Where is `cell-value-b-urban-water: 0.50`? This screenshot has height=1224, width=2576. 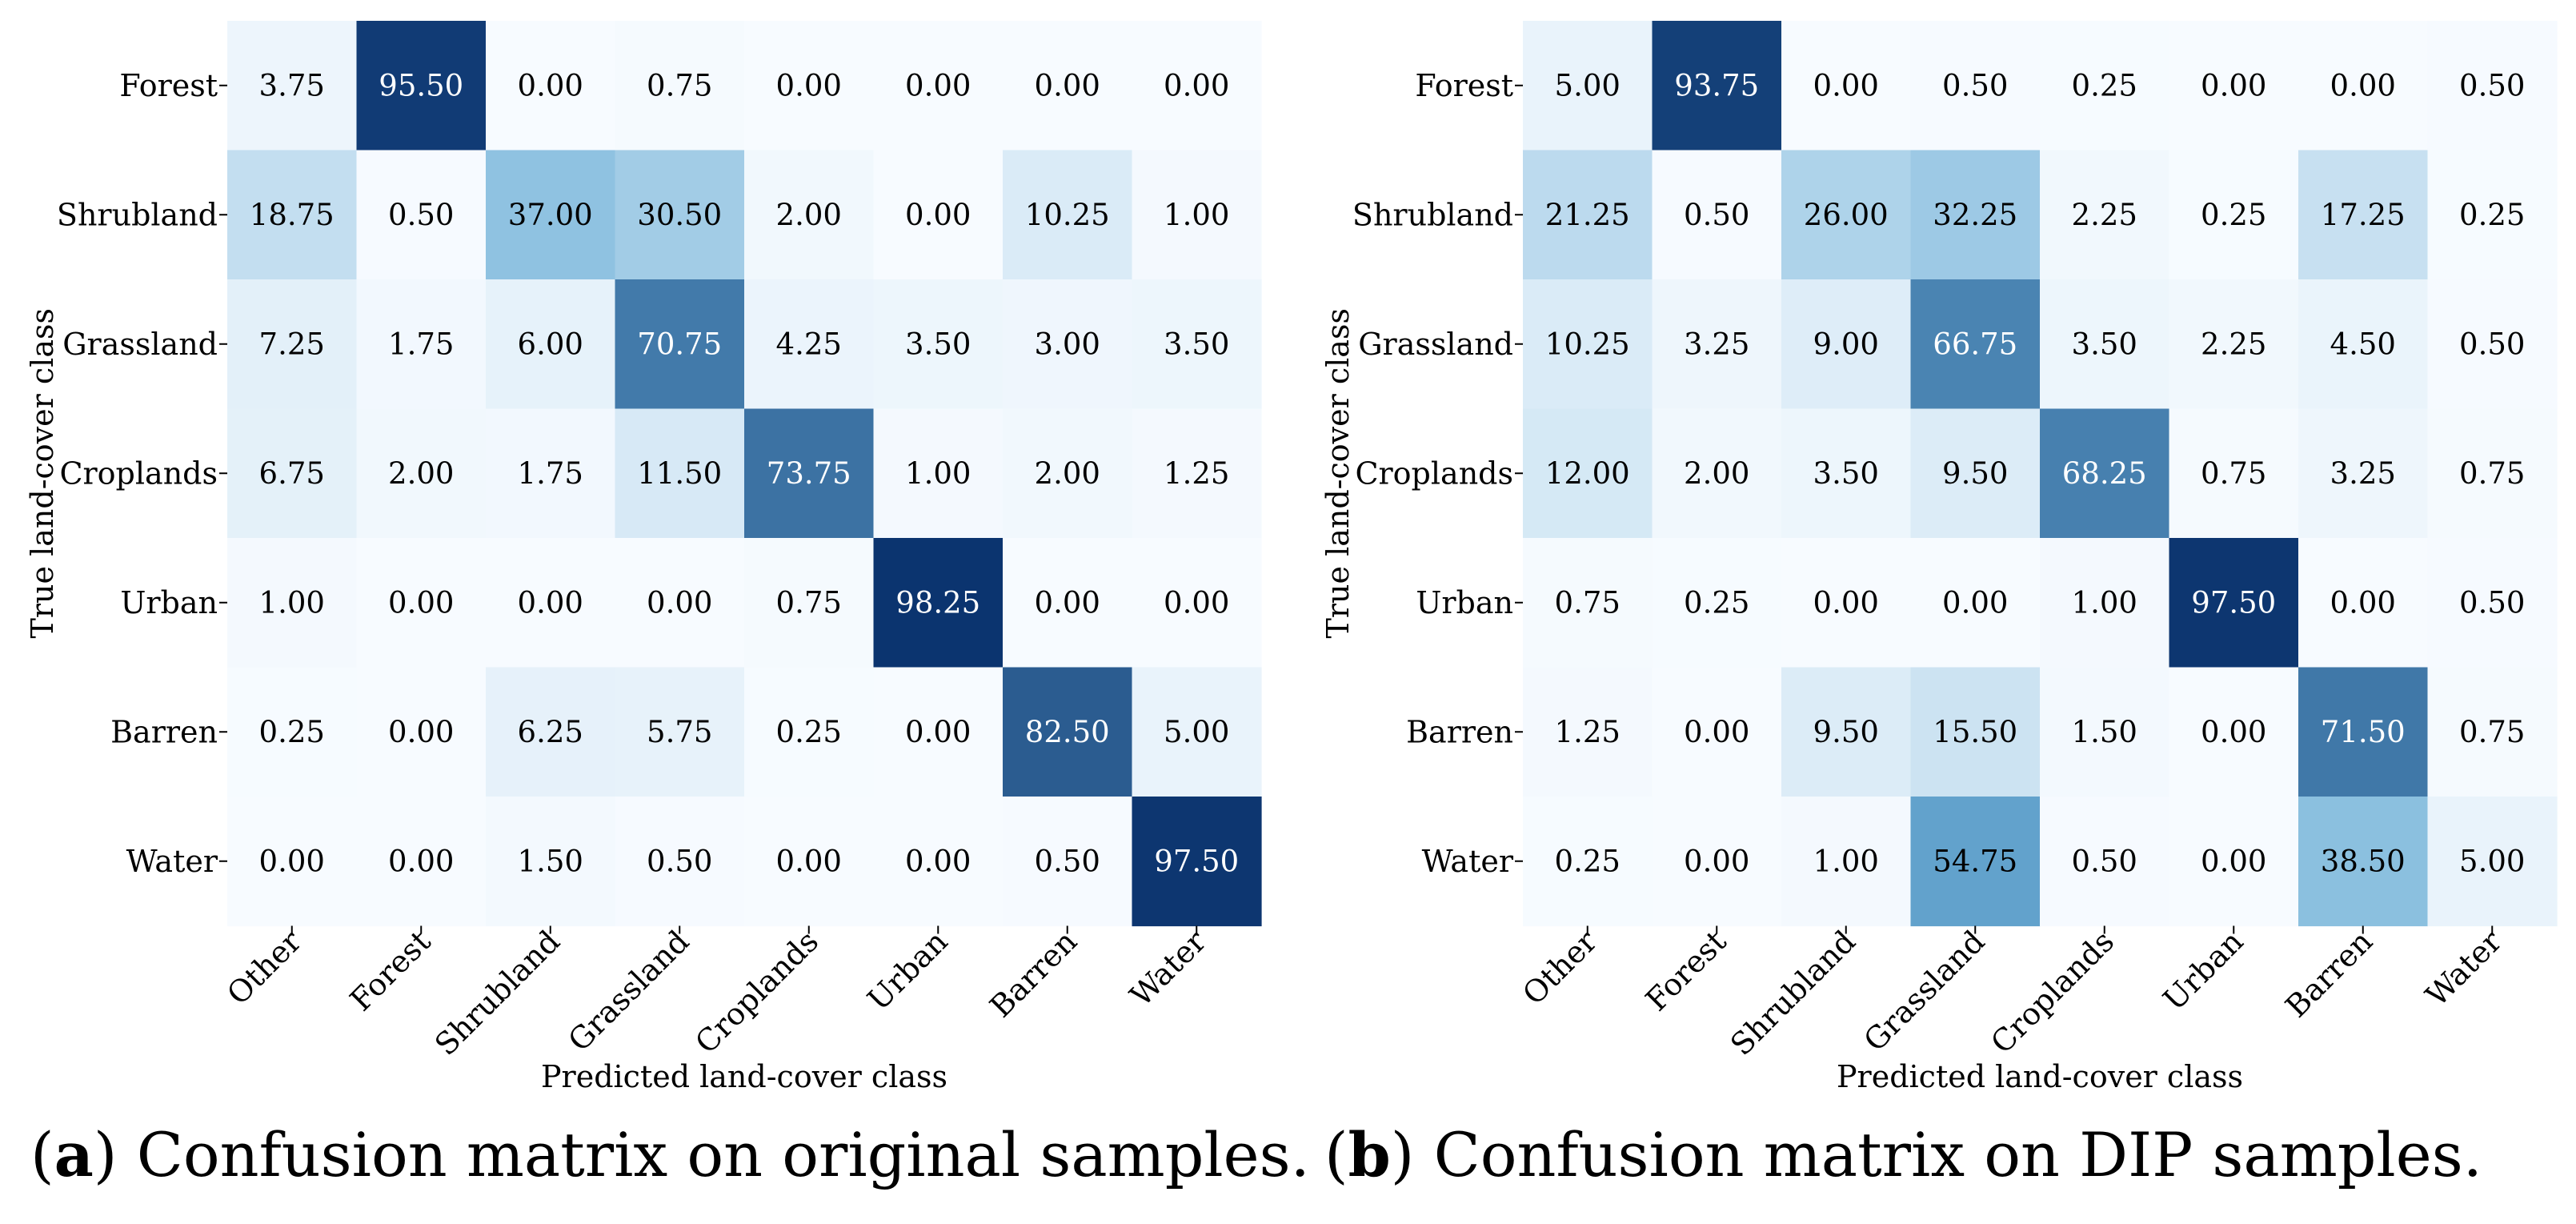 cell-value-b-urban-water: 0.50 is located at coordinates (2492, 602).